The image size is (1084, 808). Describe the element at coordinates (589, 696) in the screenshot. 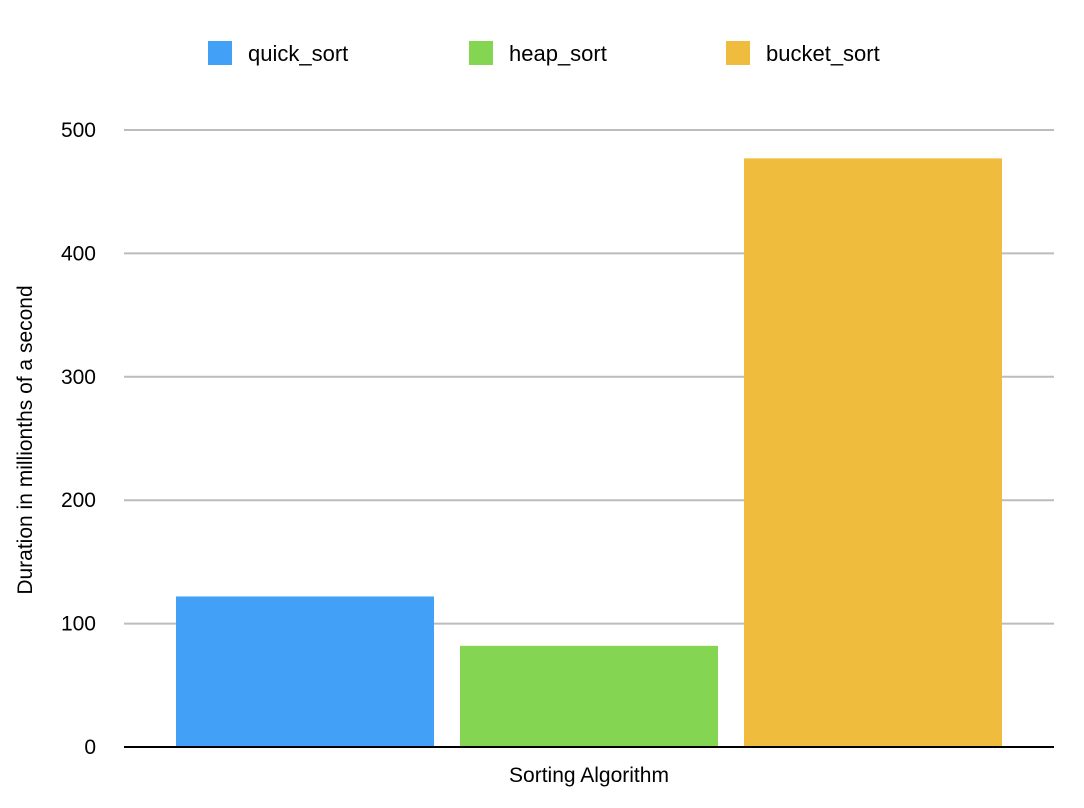

I see `bar-heap-sort` at that location.